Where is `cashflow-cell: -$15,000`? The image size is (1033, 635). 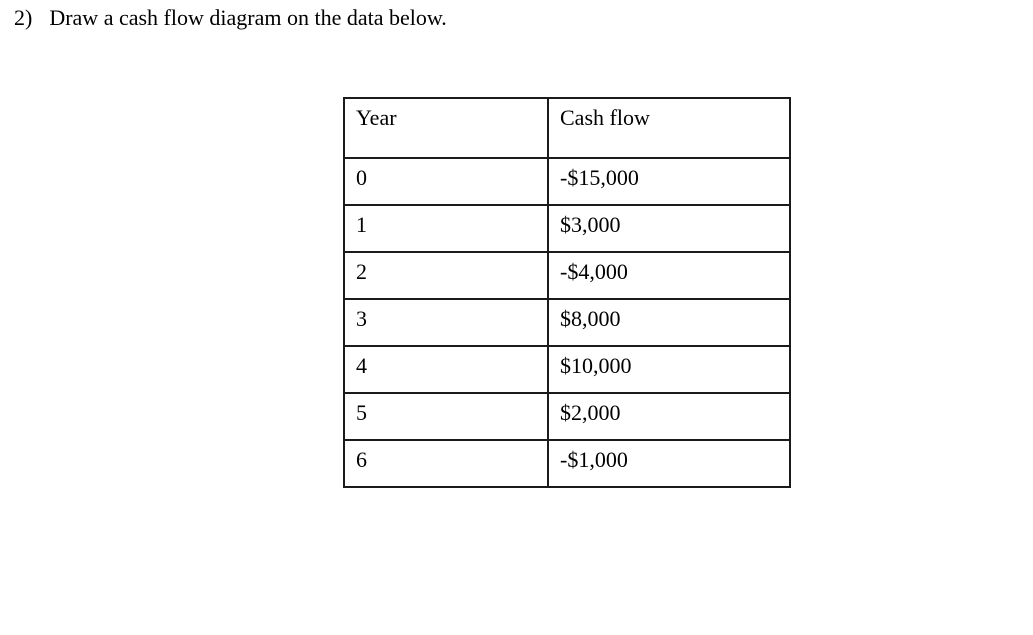
cashflow-cell: -$15,000 is located at coordinates (669, 181).